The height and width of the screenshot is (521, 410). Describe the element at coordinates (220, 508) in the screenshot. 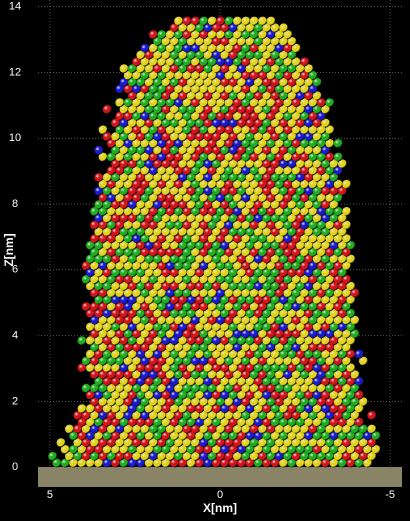

I see `x-axis-label: X[nm]` at that location.